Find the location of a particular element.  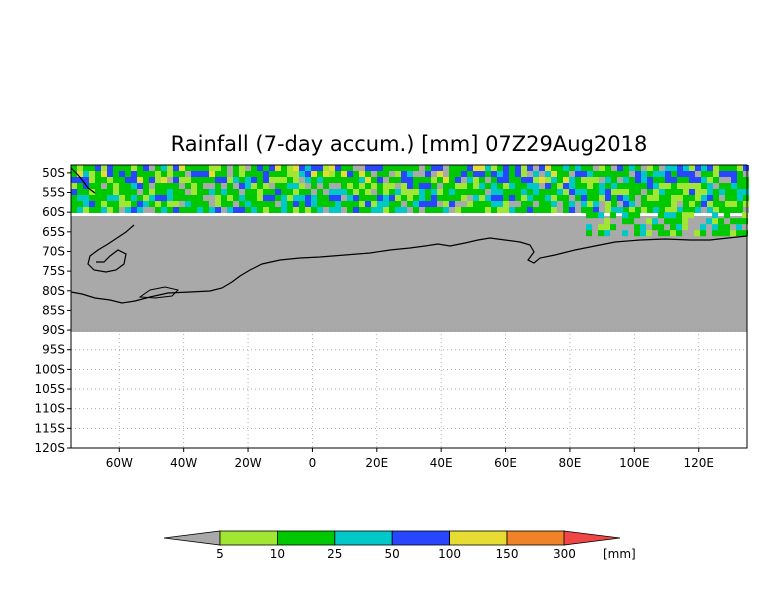

rainfall-band is located at coordinates (410, 201).